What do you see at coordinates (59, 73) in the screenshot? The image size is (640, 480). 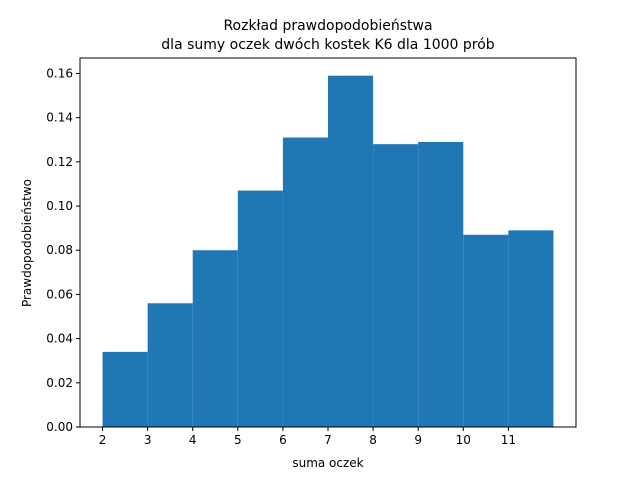 I see `y-tick-label: 0.16` at bounding box center [59, 73].